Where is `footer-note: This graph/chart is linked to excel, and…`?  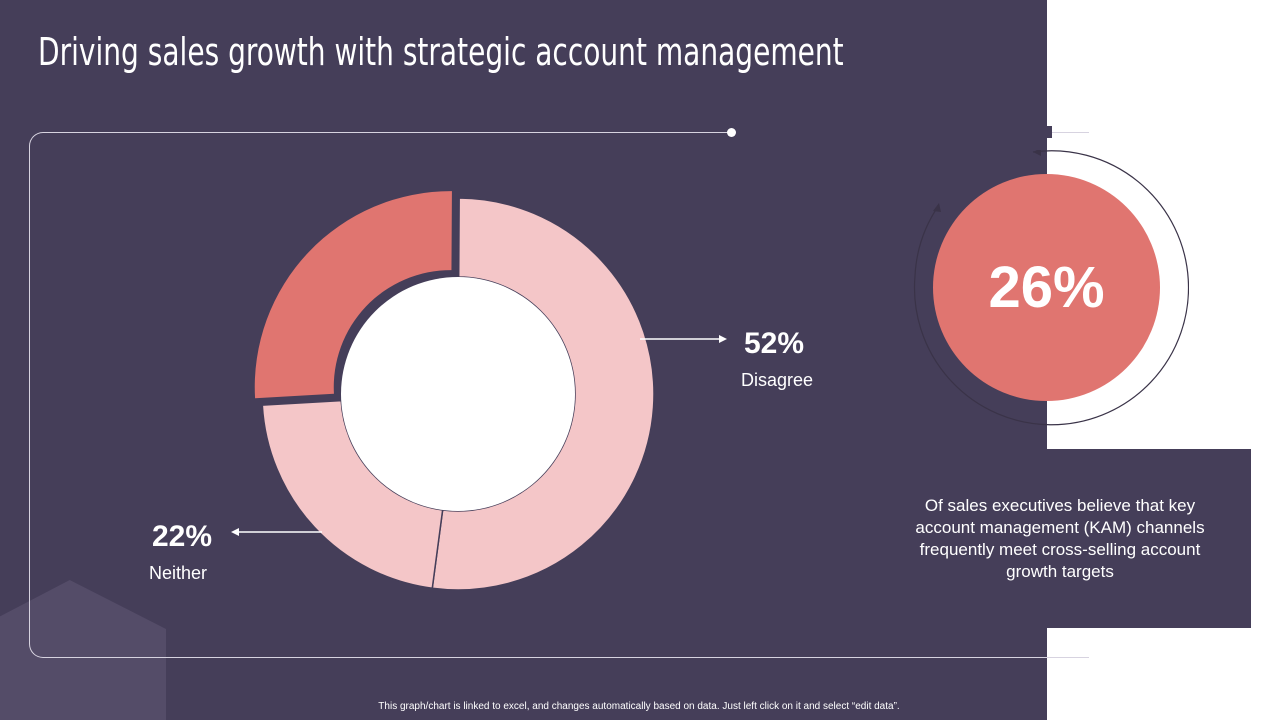 footer-note: This graph/chart is linked to excel, and… is located at coordinates (640, 706).